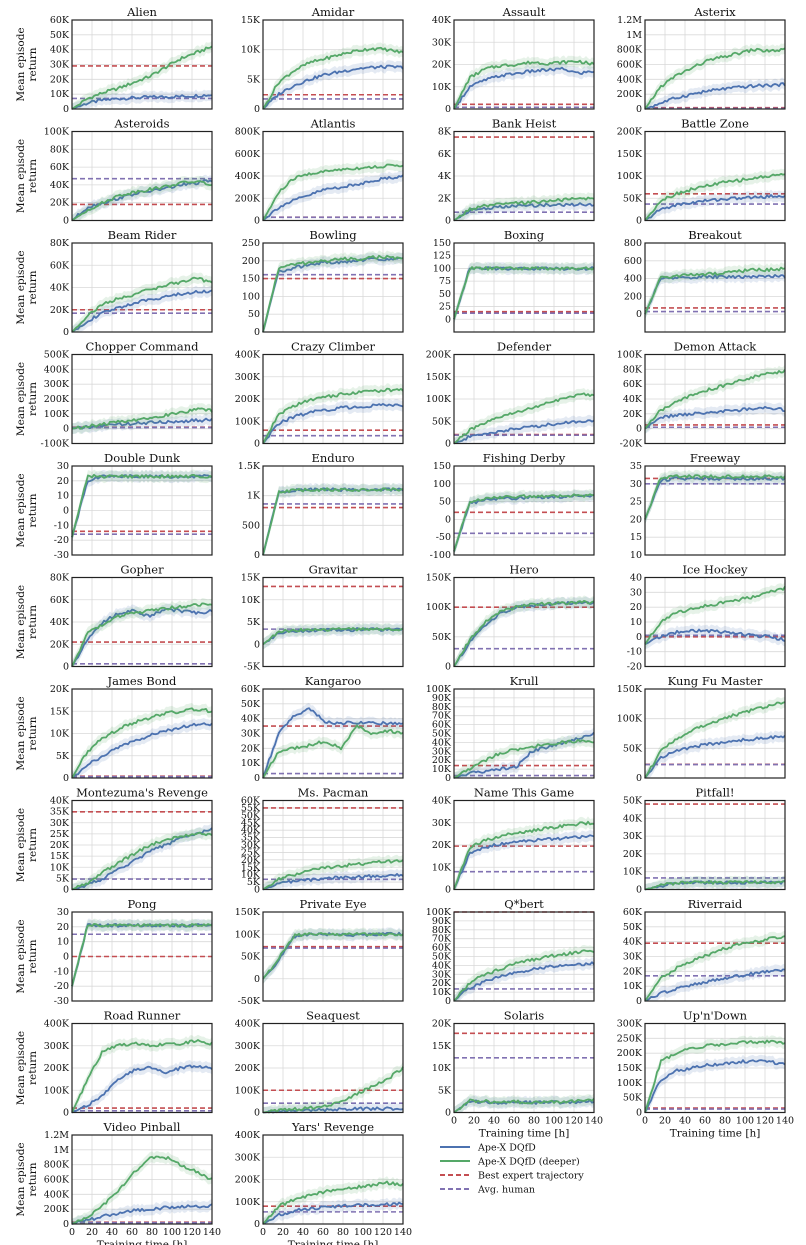 The height and width of the screenshot is (1245, 806). Describe the element at coordinates (633, 836) in the screenshot. I see `y-tick-label: 30K` at that location.